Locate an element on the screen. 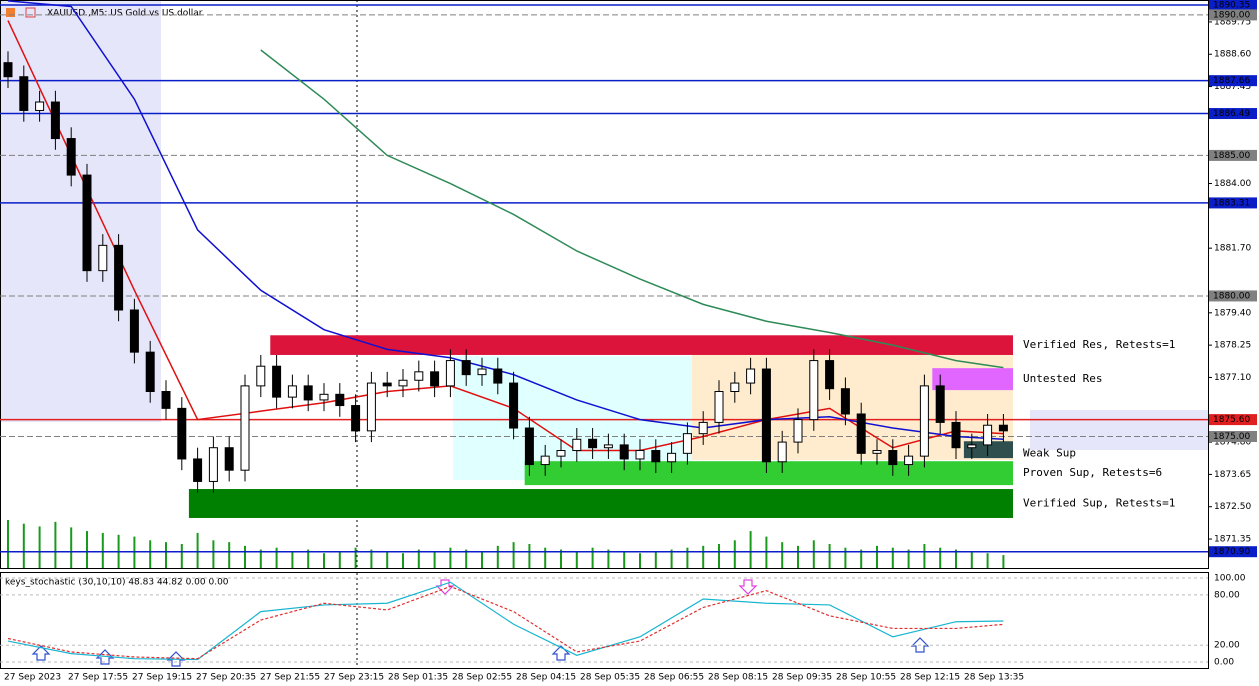 Image resolution: width=1259 pixels, height=686 pixels. x-tick-label: 28 Sep 05:35 is located at coordinates (610, 678).